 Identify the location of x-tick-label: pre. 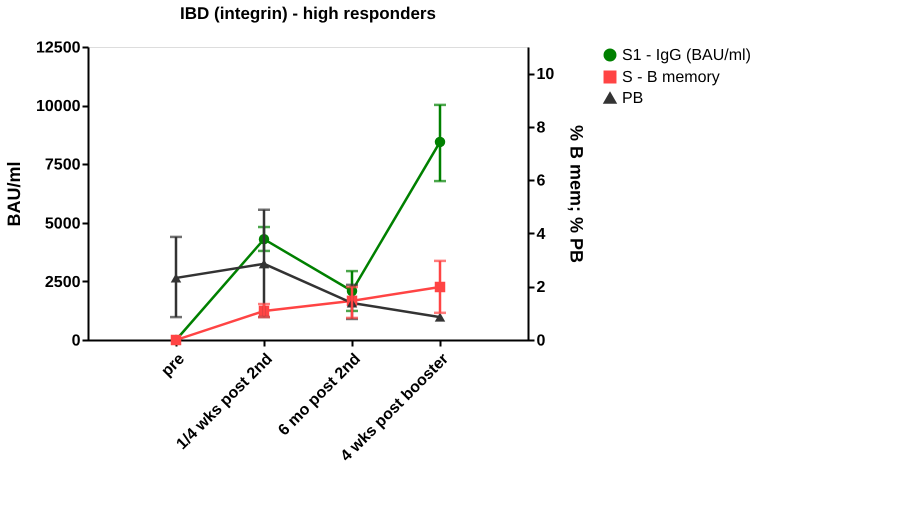
(173, 365).